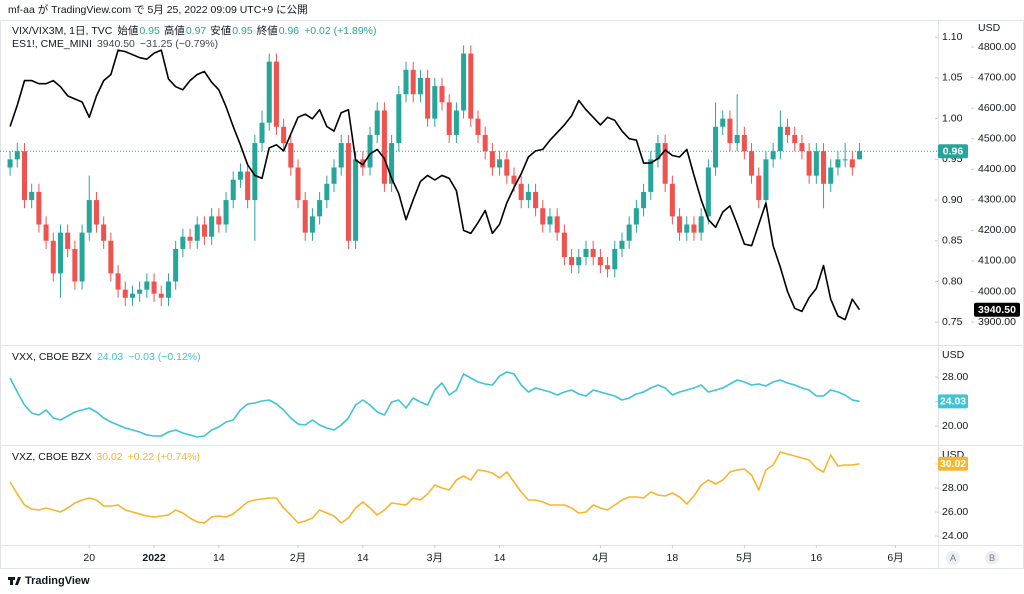 The width and height of the screenshot is (1024, 594). Describe the element at coordinates (955, 536) in the screenshot. I see `y-tick-label: 24.00` at that location.